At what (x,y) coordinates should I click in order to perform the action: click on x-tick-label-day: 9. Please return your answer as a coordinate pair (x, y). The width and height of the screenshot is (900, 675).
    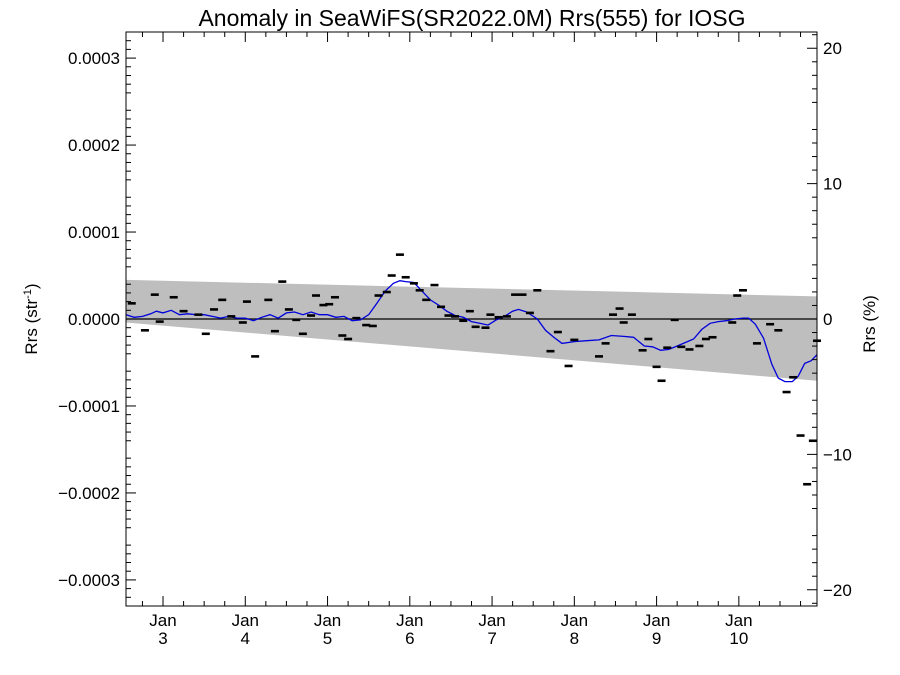
    Looking at the image, I should click on (656, 638).